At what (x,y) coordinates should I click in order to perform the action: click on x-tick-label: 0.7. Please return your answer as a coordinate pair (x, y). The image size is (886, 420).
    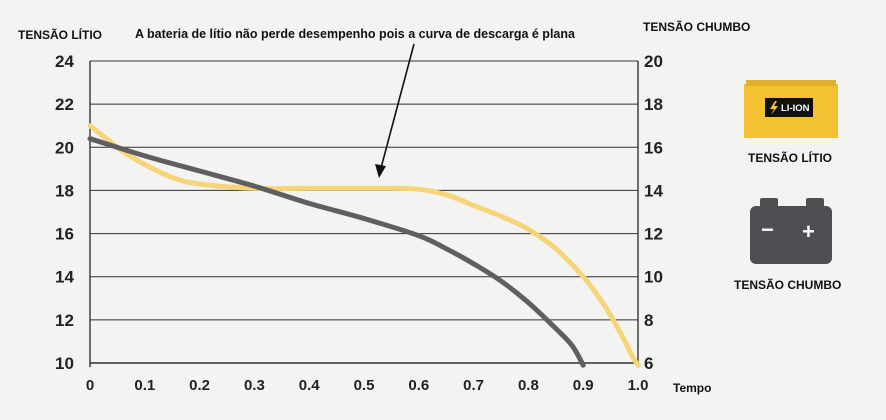
    Looking at the image, I should click on (473, 385).